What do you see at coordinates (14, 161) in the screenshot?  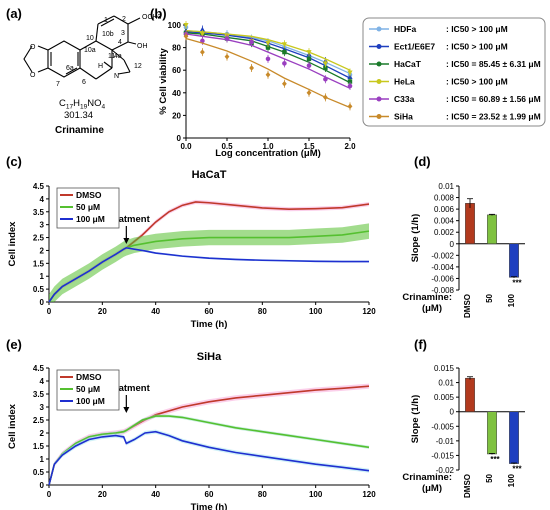 I see `panel-label-c: (c)` at bounding box center [14, 161].